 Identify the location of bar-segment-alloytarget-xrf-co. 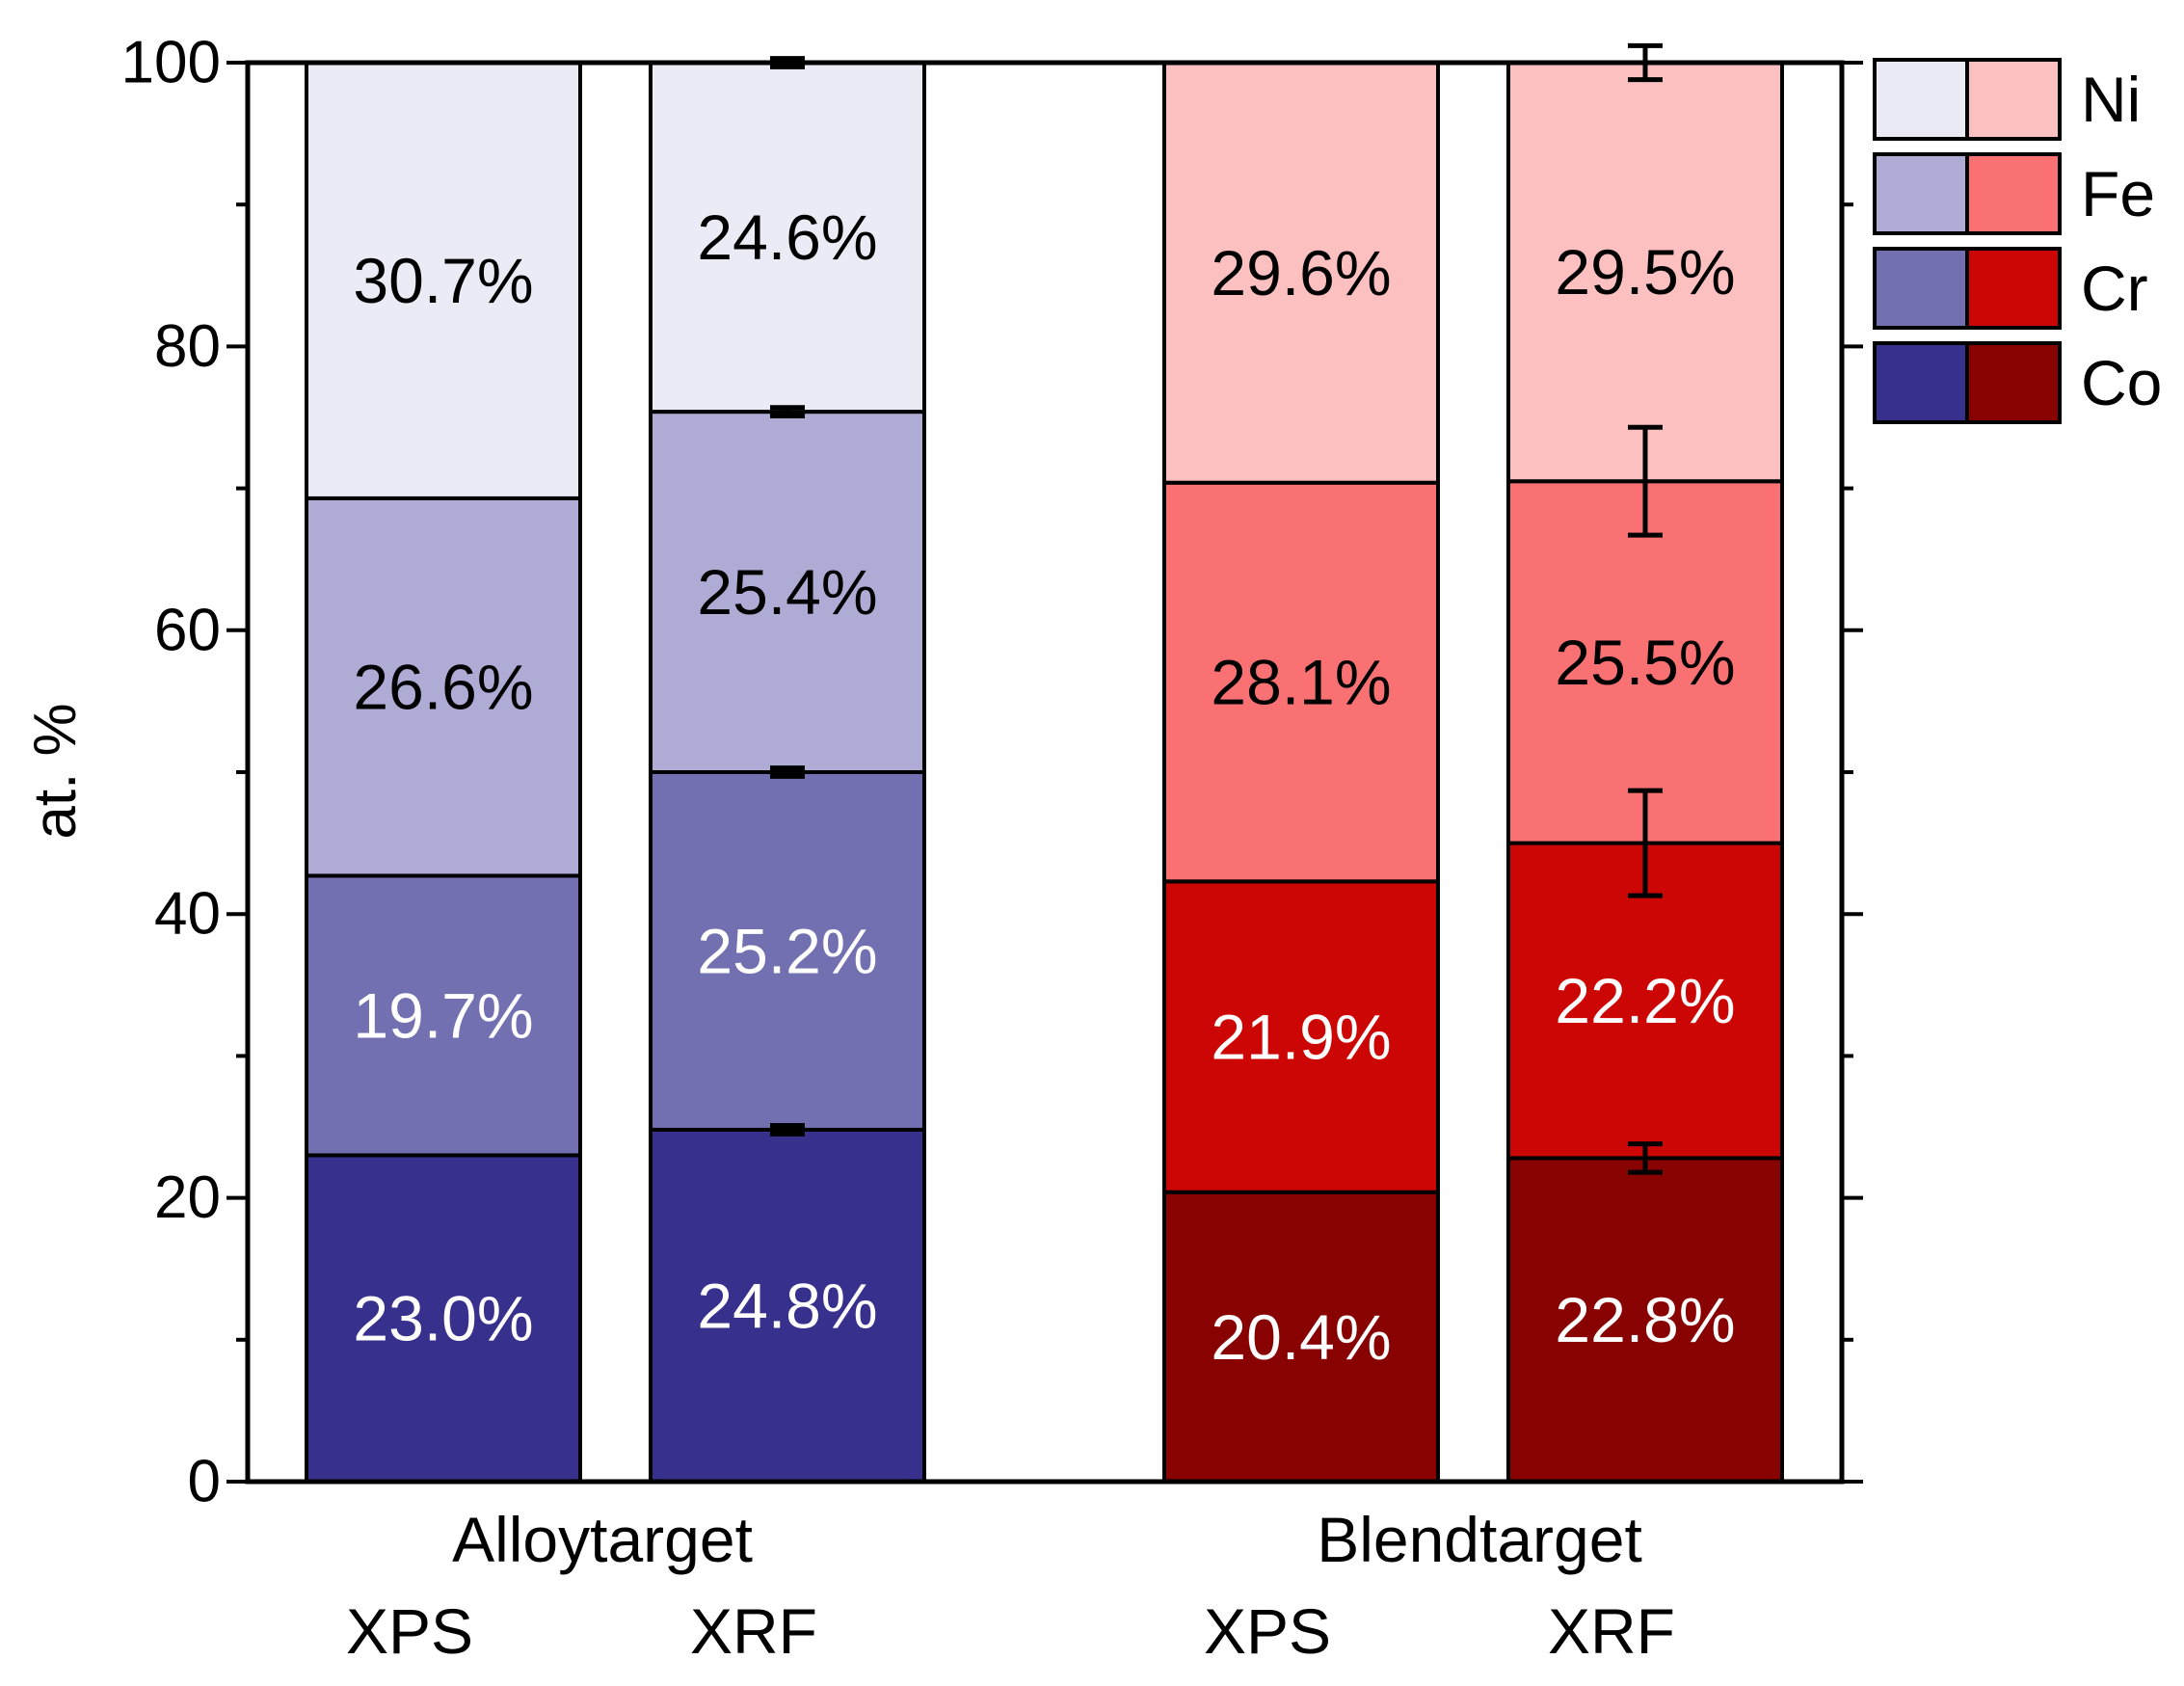
(787, 1305).